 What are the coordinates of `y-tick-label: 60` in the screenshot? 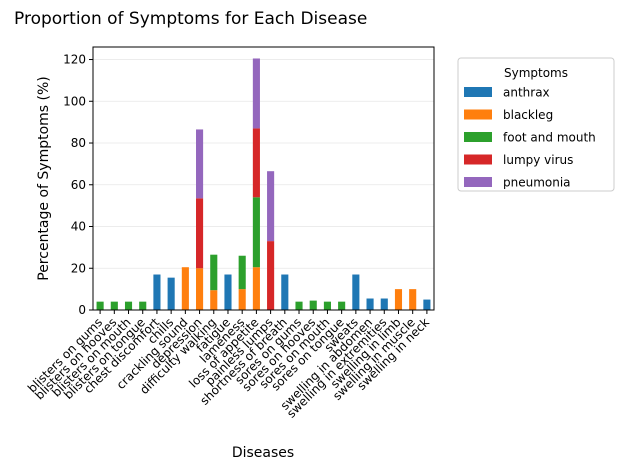 It's located at (78, 185).